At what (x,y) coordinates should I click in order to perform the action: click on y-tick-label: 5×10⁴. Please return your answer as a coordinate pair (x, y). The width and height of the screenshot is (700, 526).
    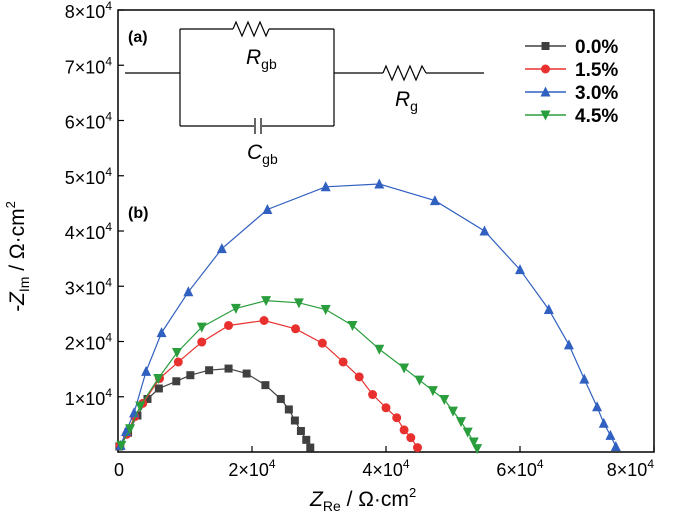
    Looking at the image, I should click on (89, 176).